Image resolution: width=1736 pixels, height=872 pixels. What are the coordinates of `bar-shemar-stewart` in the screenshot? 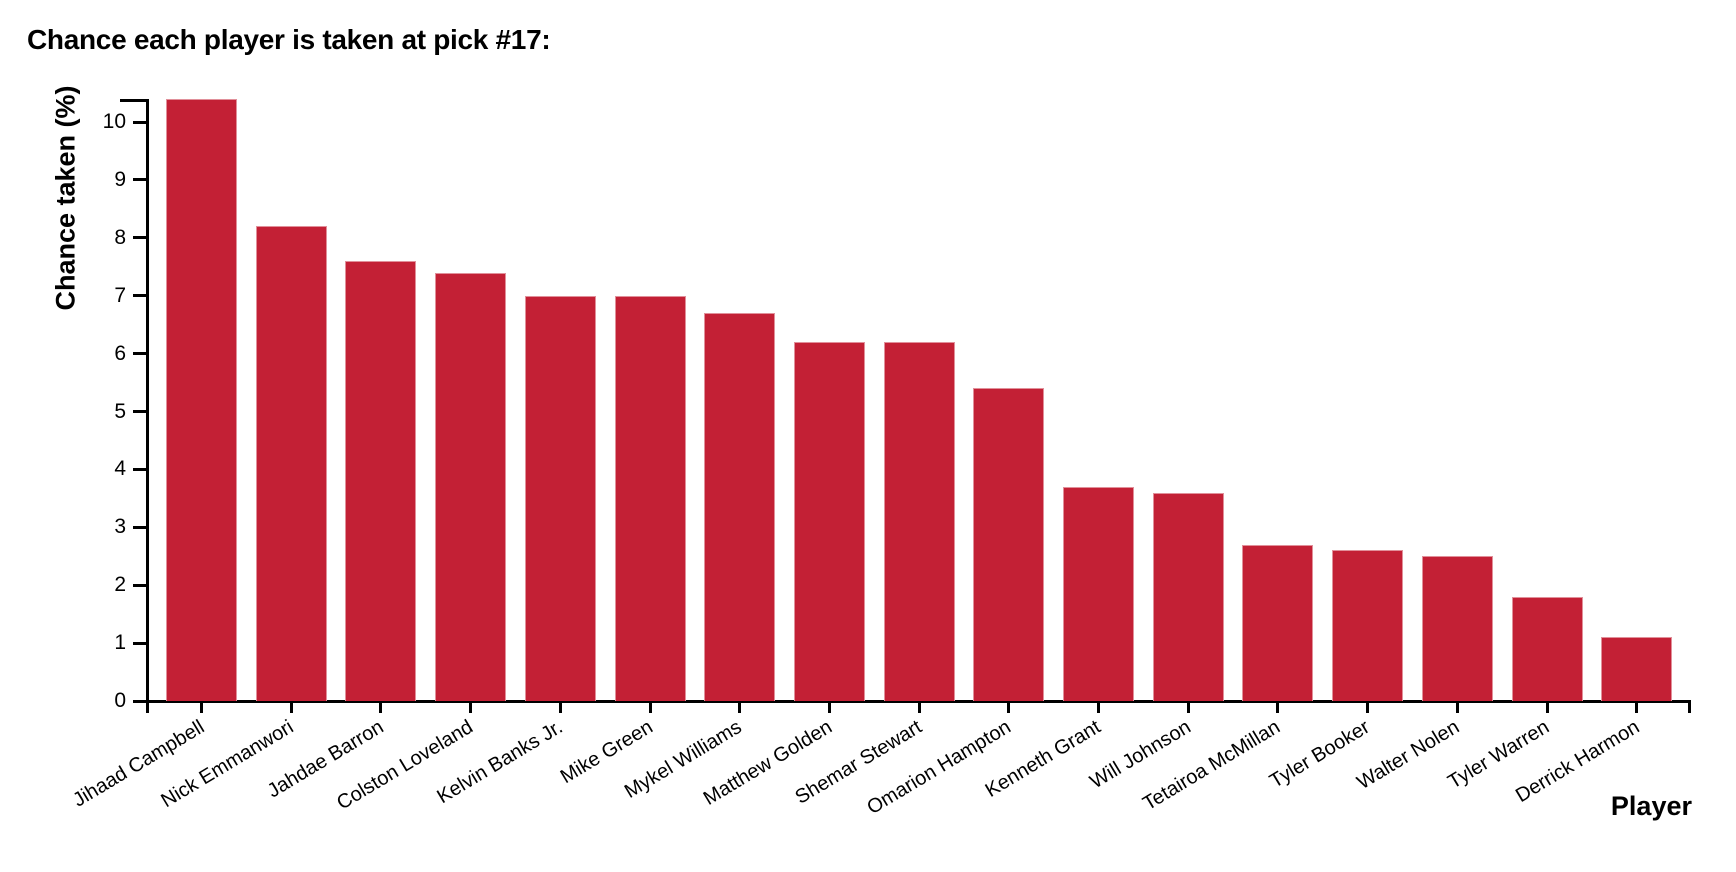 It's located at (919, 521).